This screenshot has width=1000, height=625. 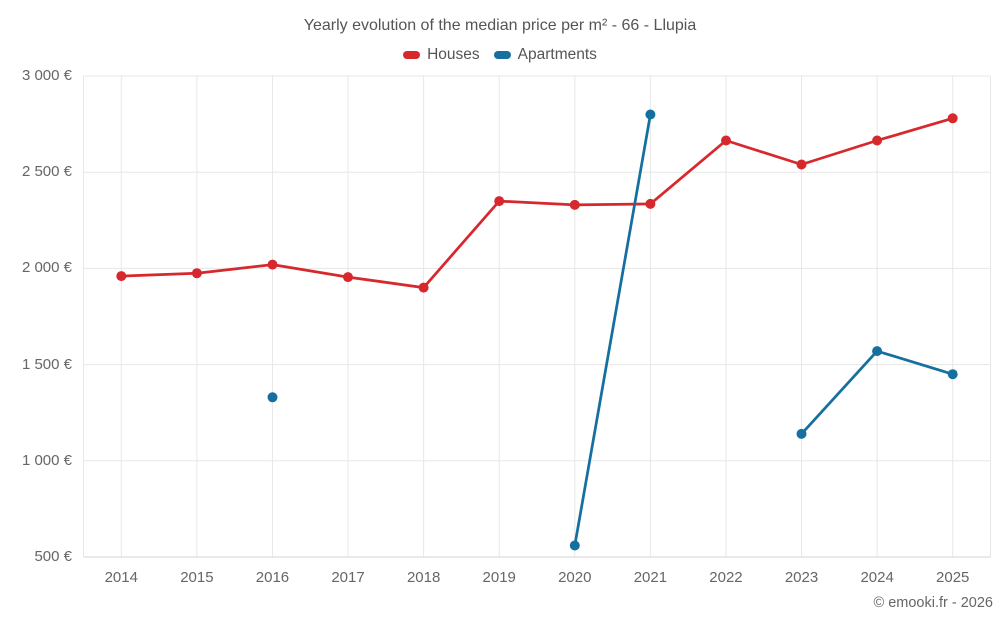 What do you see at coordinates (801, 577) in the screenshot?
I see `x-axis-tick-2023: 2023` at bounding box center [801, 577].